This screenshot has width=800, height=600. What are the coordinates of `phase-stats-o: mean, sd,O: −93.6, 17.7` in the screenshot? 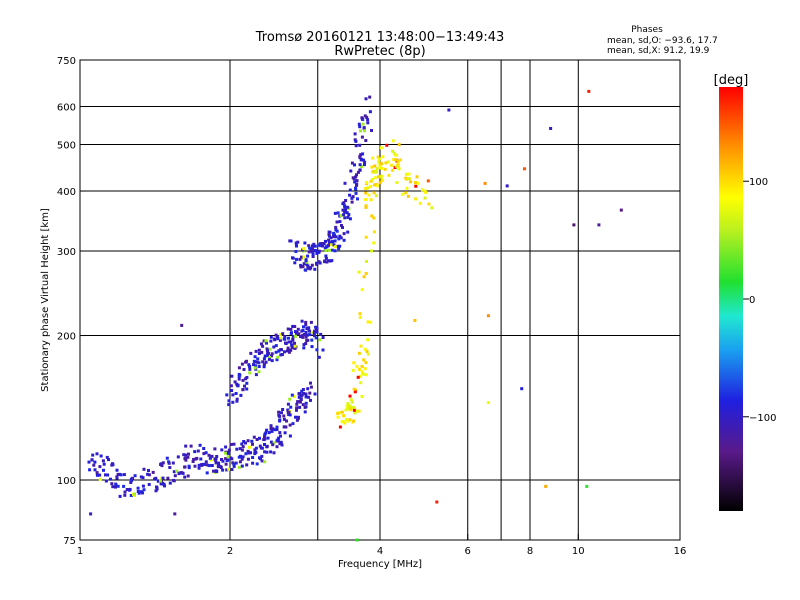 It's located at (662, 41).